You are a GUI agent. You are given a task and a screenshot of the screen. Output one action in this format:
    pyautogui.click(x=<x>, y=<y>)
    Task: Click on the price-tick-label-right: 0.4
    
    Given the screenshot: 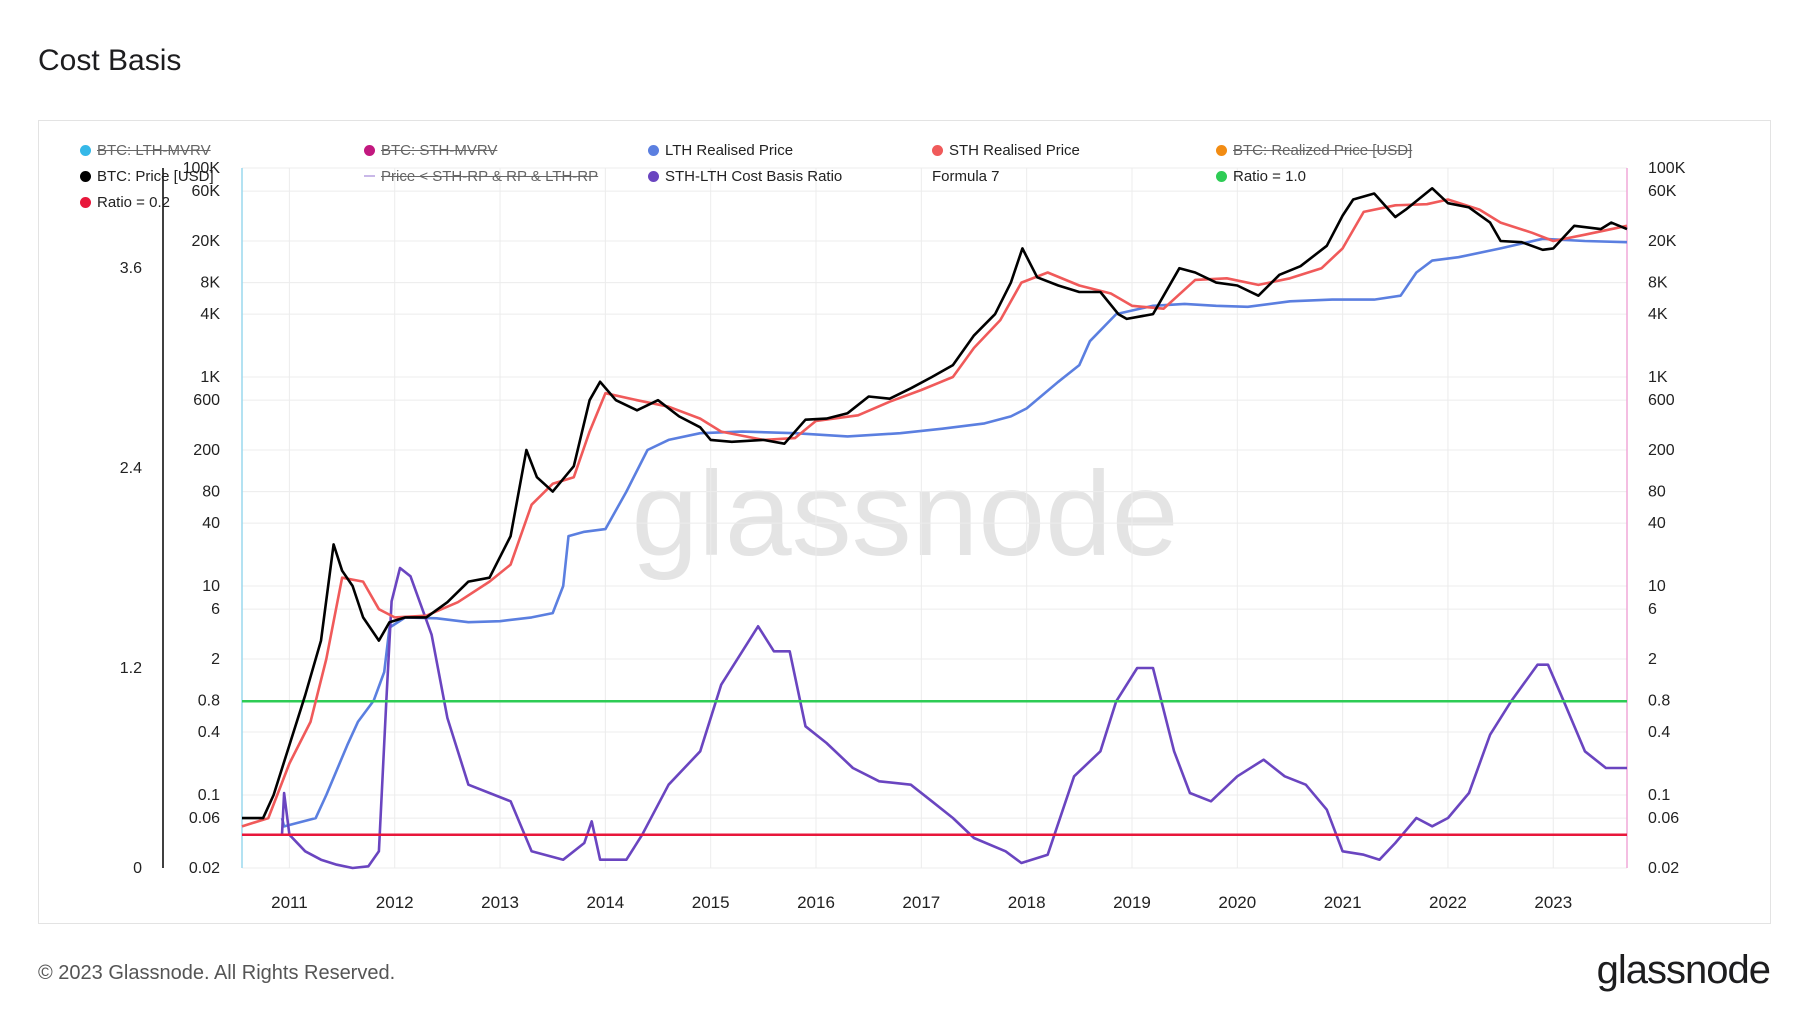 What is the action you would take?
    pyautogui.click(x=1659, y=732)
    